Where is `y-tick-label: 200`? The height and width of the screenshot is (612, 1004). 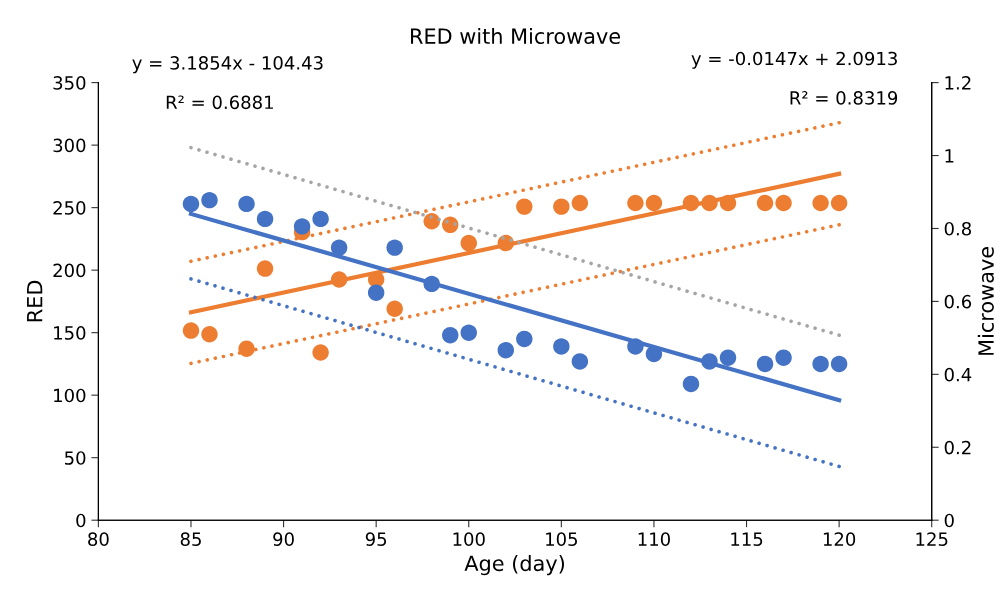 y-tick-label: 200 is located at coordinates (69, 270).